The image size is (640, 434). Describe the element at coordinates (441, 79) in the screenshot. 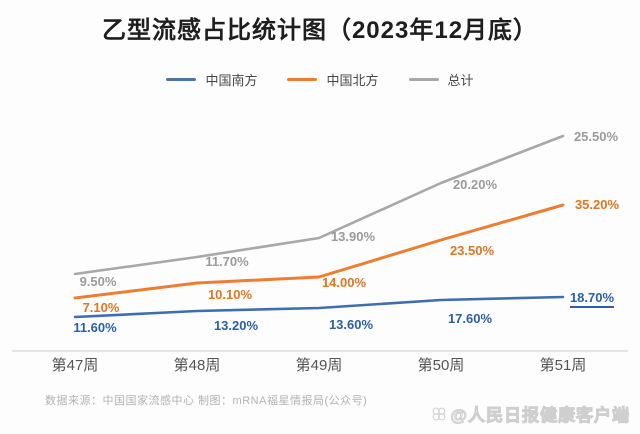

I see `legend-item-2: 总计` at that location.